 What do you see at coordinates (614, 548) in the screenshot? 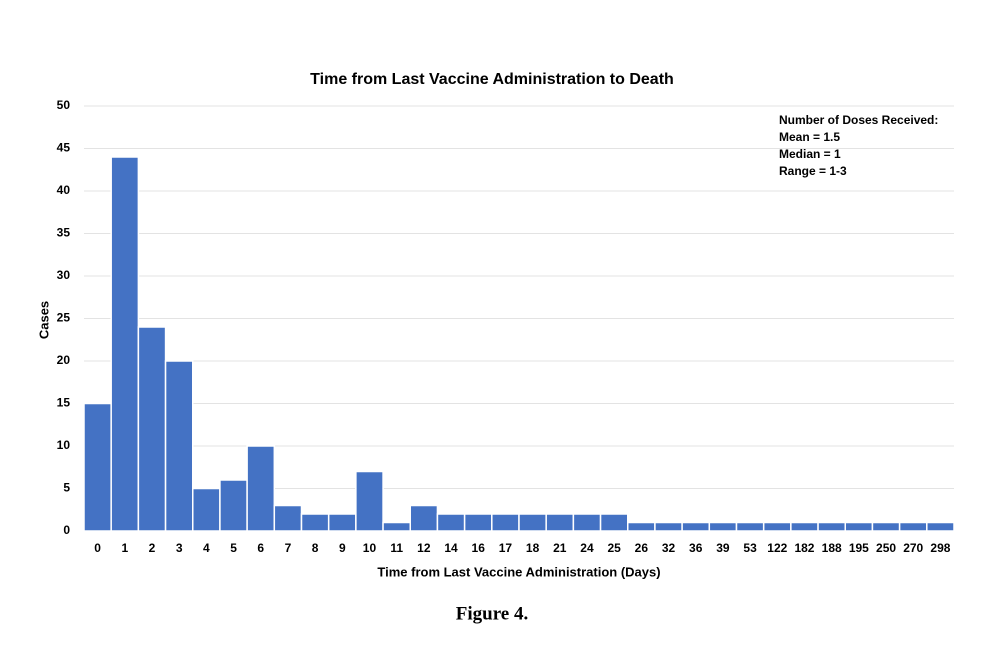
I see `x-tick-label: 25` at bounding box center [614, 548].